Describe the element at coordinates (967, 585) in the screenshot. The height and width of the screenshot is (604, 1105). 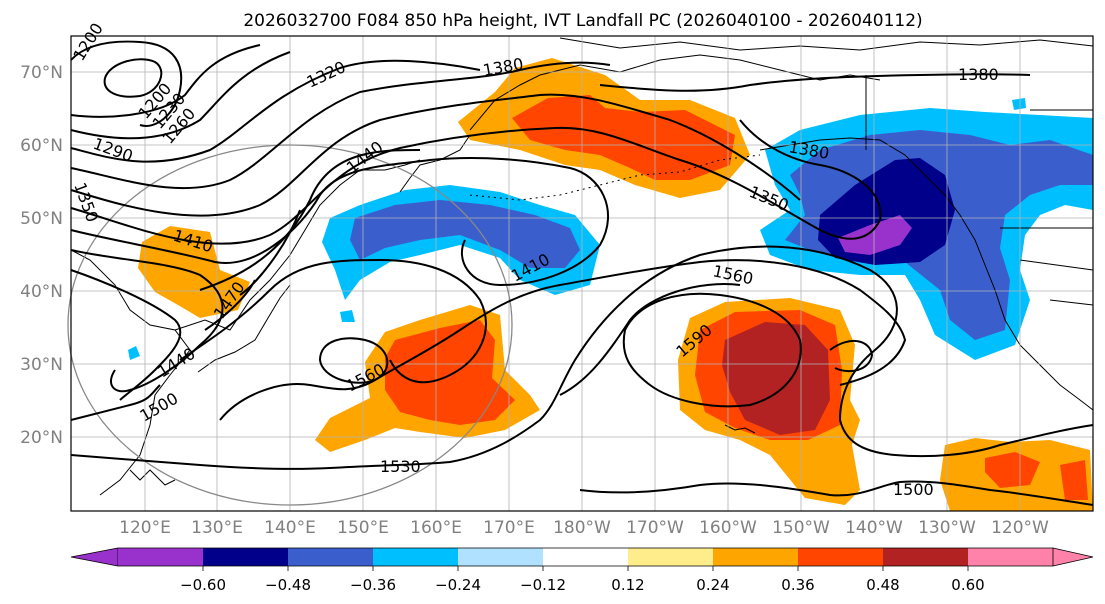
I see `colorbar-tick-label-10: 0.60` at that location.